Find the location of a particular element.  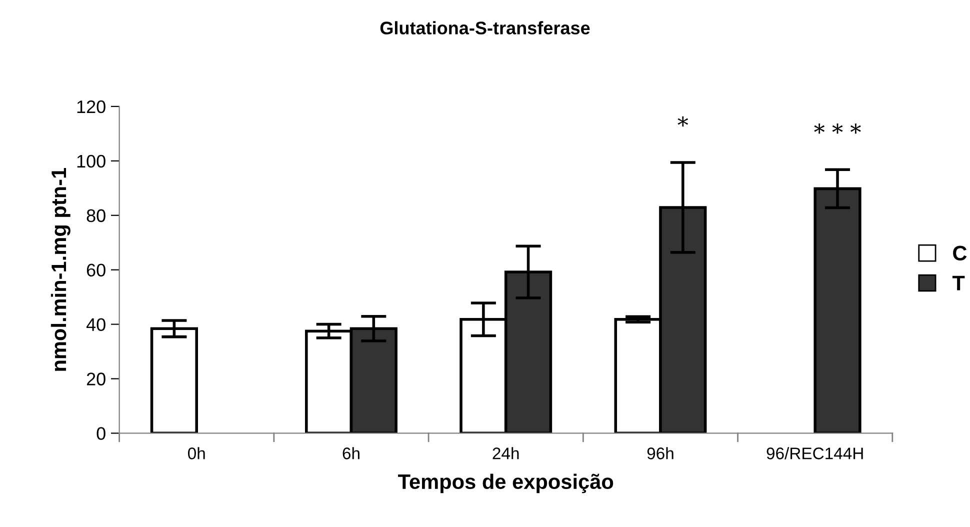

y-tick-label: 100 is located at coordinates (91, 161).